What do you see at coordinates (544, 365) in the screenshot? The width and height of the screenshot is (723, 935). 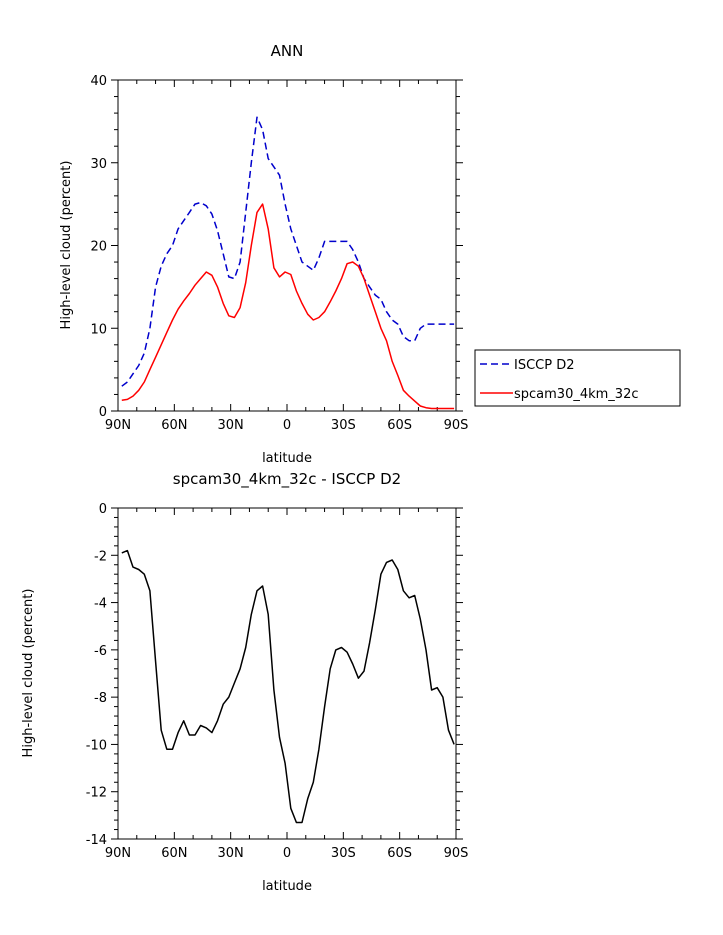 I see `legend-label-isccp: ISCCP D2` at bounding box center [544, 365].